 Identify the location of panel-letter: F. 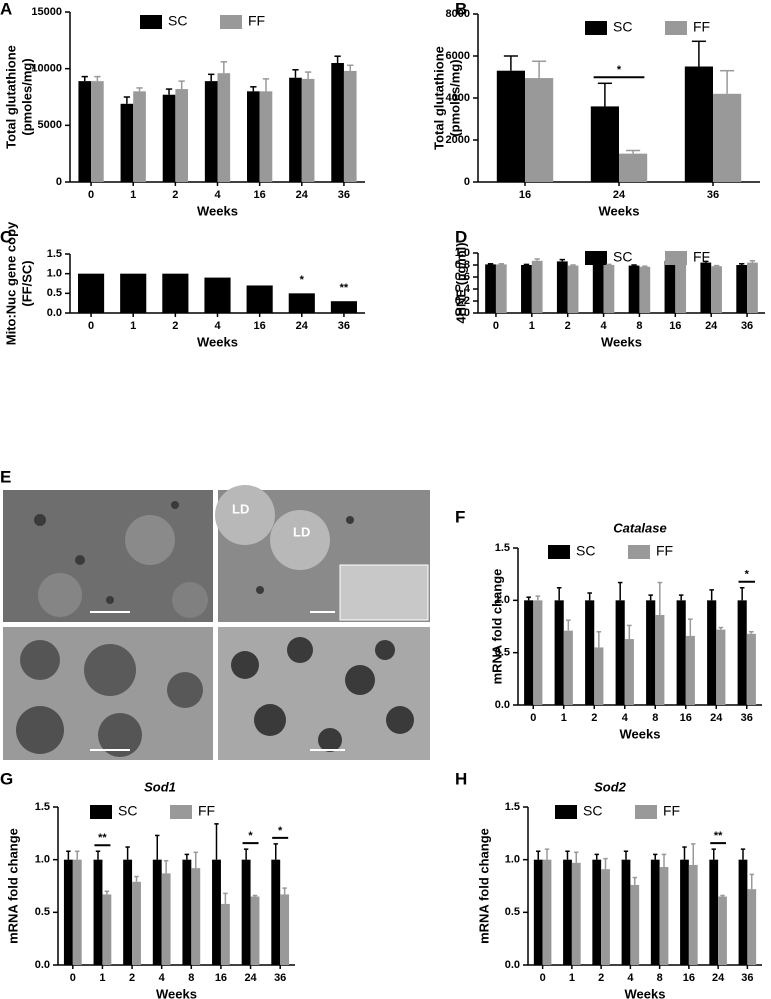
(460, 516).